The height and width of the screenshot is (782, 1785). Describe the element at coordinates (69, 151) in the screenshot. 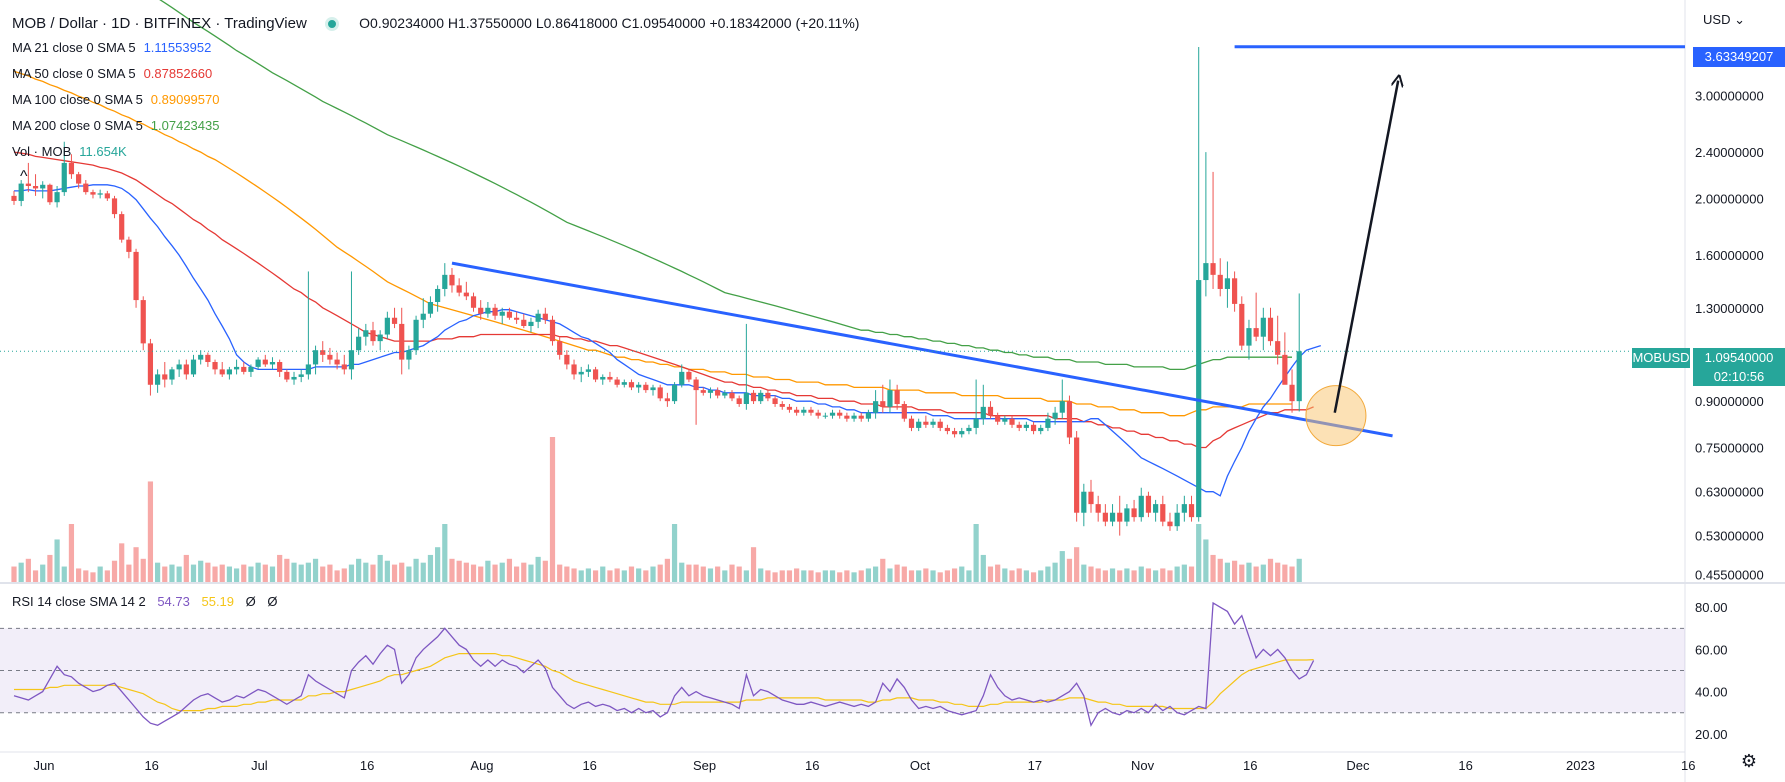

I see `legend-volume: Vol · MOB 11.654K` at that location.